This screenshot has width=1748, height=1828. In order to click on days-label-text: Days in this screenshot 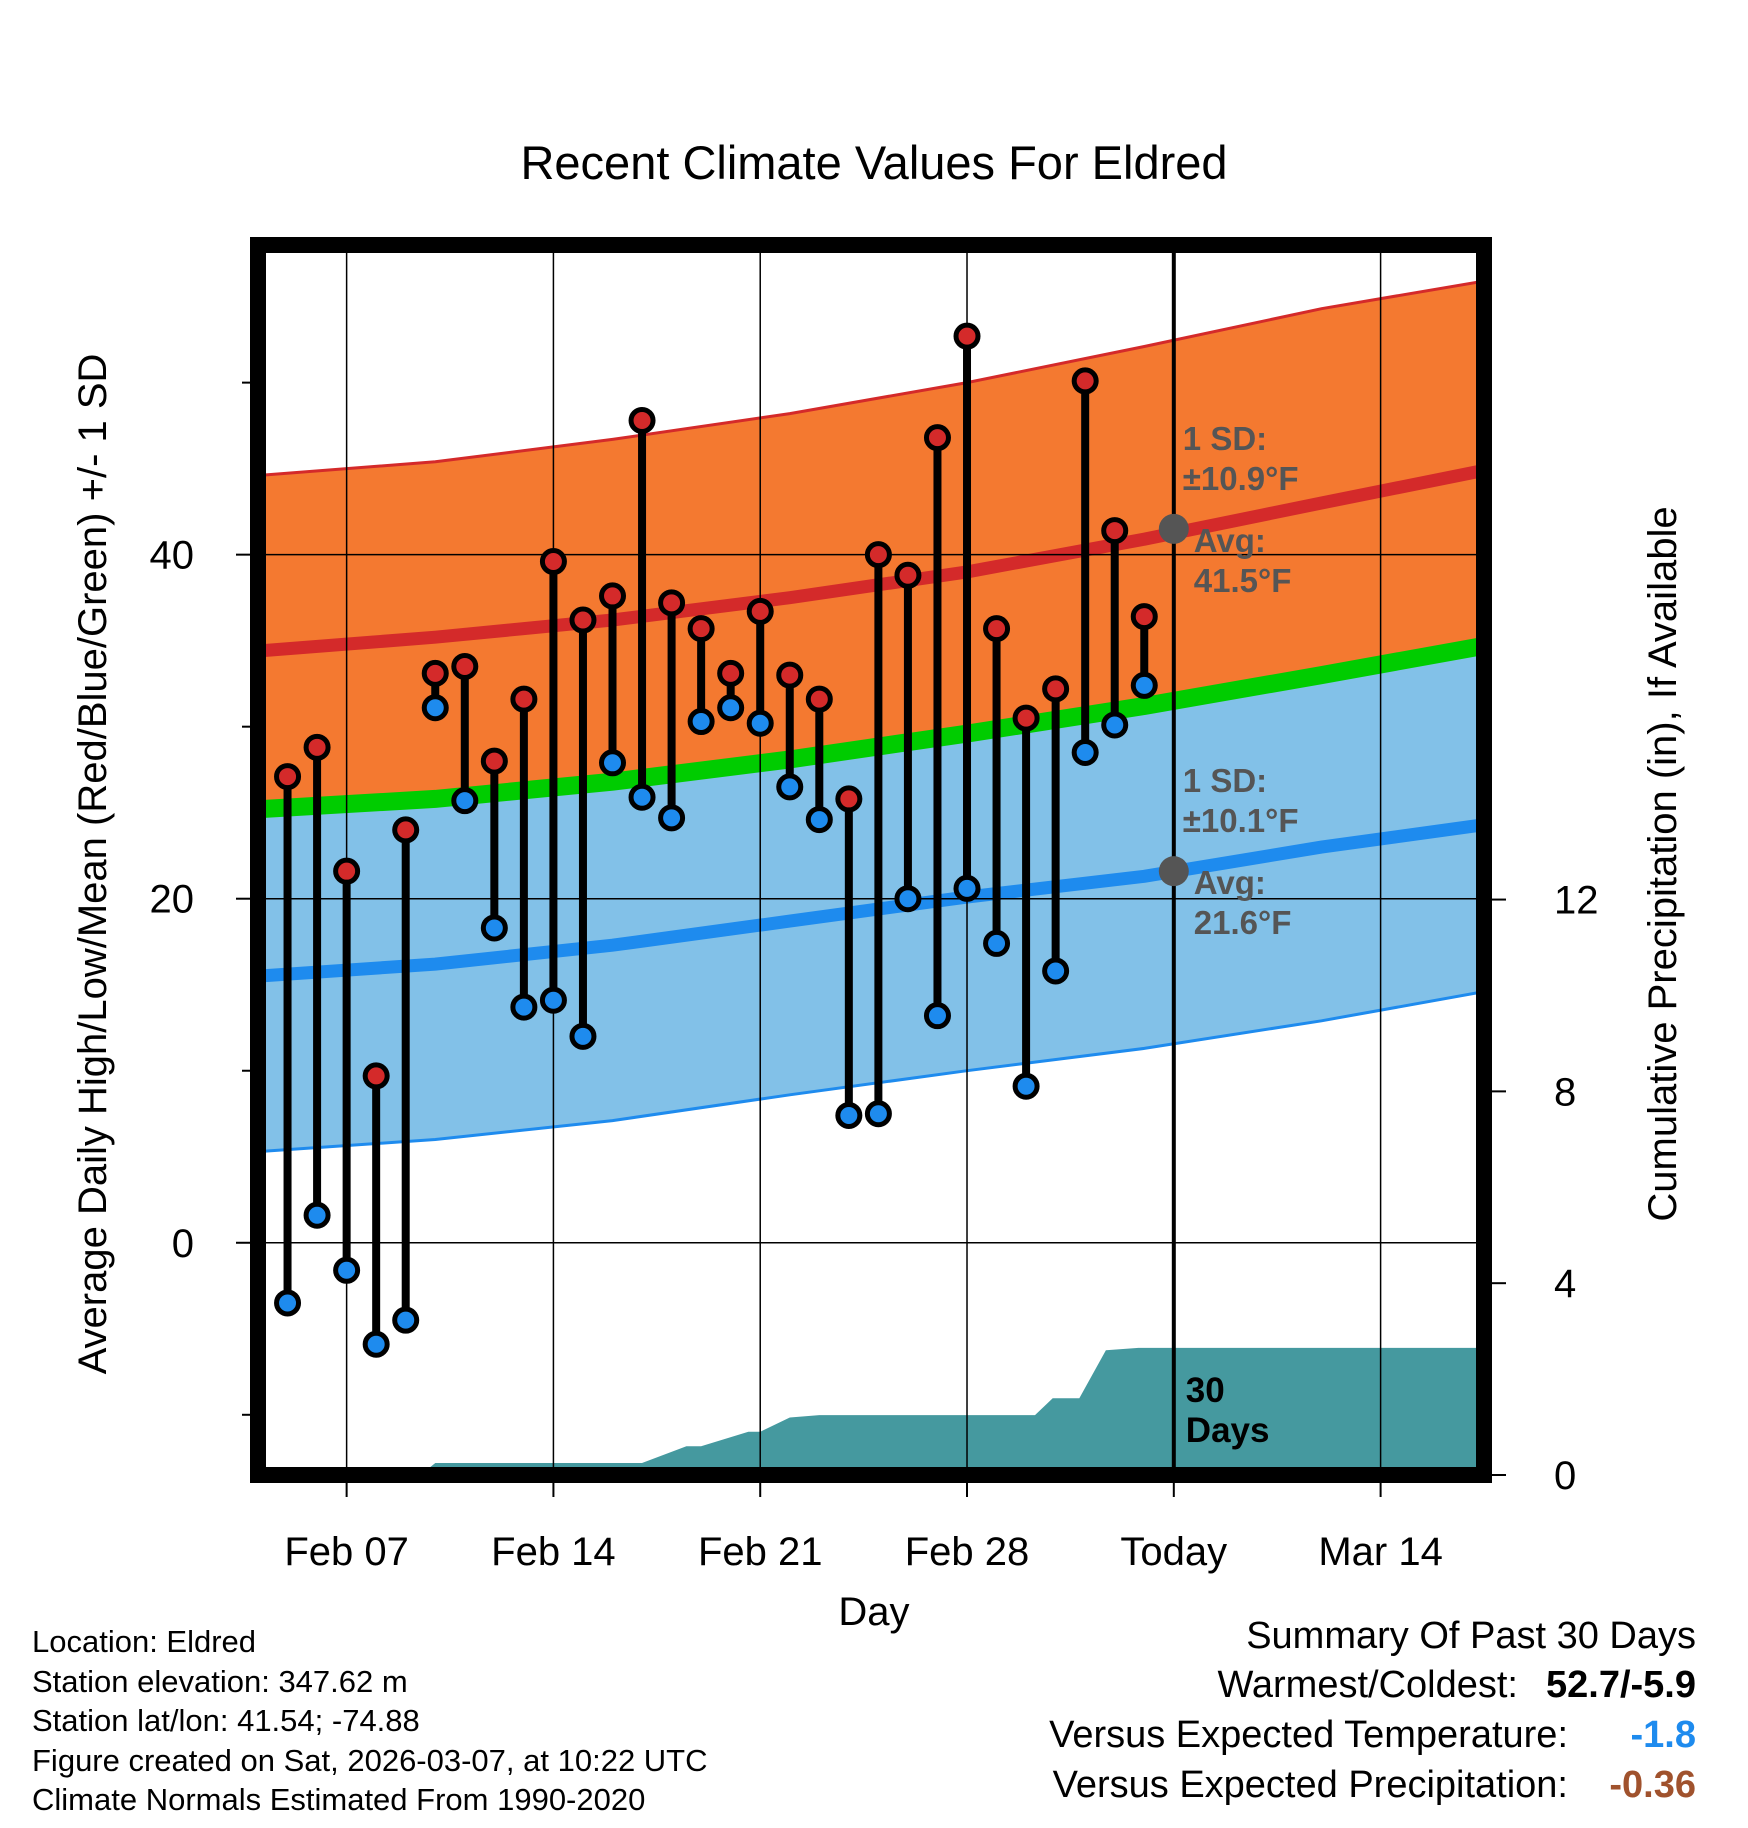, I will do `click(1228, 1430)`.